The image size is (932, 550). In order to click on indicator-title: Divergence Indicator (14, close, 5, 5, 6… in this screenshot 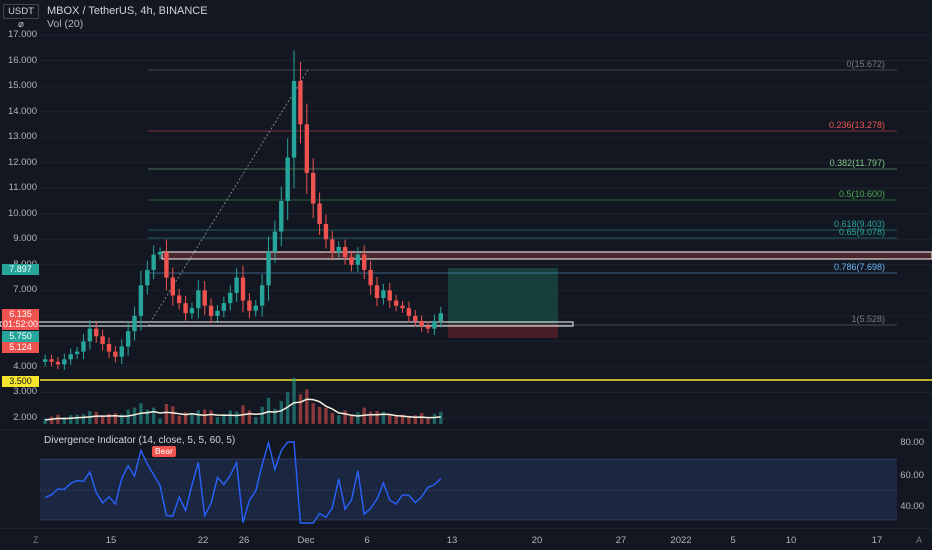, I will do `click(140, 440)`.